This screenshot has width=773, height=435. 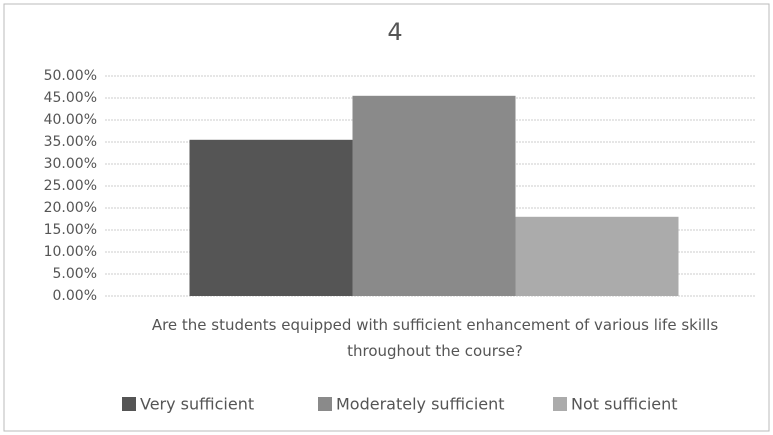 What do you see at coordinates (70, 164) in the screenshot?
I see `y-tick-label: 30.00%` at bounding box center [70, 164].